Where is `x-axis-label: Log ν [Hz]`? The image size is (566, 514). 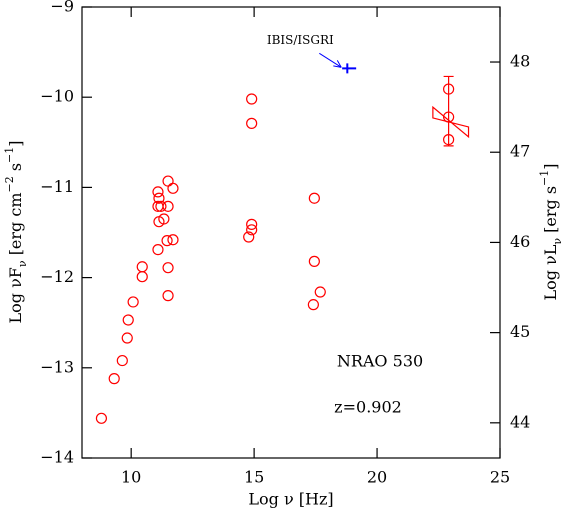 x-axis-label: Log ν [Hz] is located at coordinates (290, 499).